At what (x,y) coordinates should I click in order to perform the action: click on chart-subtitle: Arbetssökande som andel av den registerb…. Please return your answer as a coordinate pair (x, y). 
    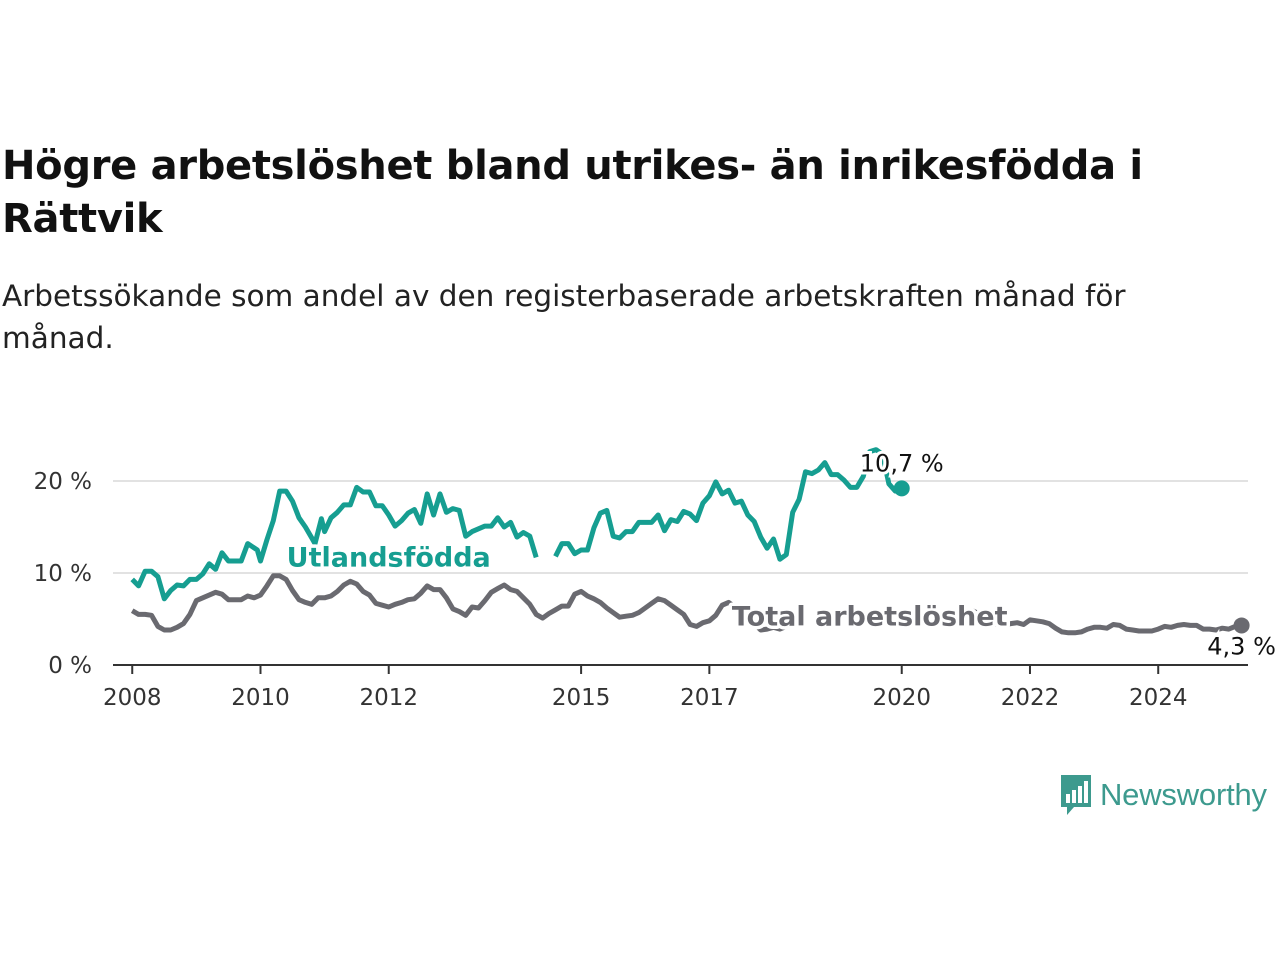
    Looking at the image, I should click on (564, 317).